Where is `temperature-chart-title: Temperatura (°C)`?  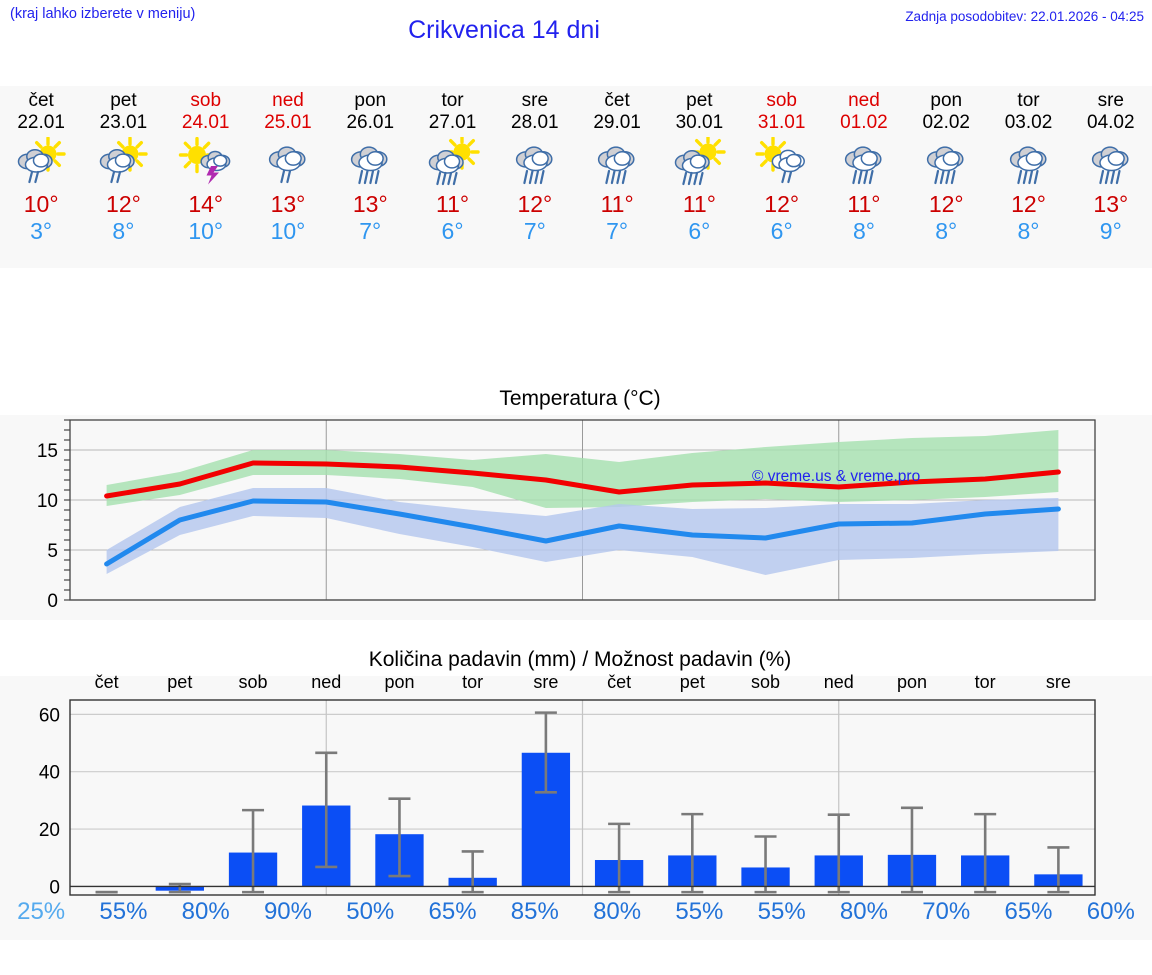
temperature-chart-title: Temperatura (°C) is located at coordinates (580, 398).